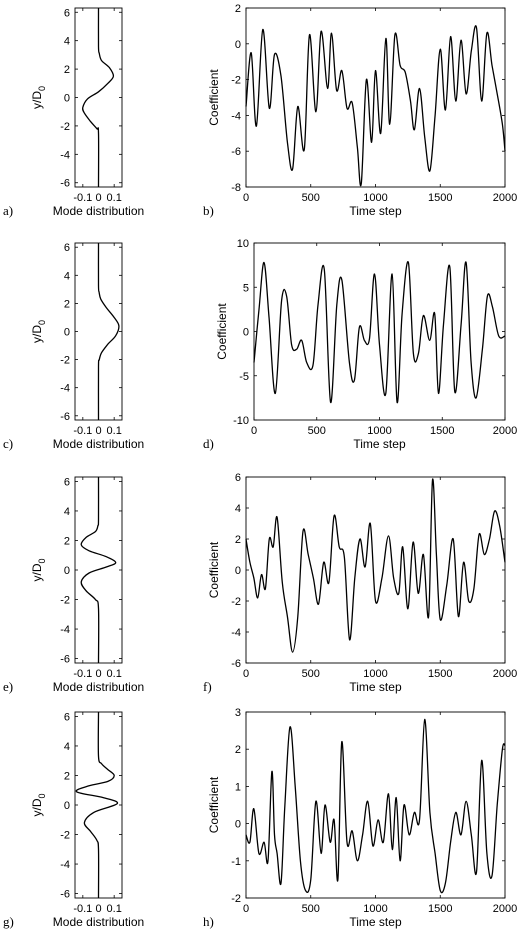 This screenshot has width=520, height=940. Describe the element at coordinates (8, 443) in the screenshot. I see `panel-label: c)` at that location.